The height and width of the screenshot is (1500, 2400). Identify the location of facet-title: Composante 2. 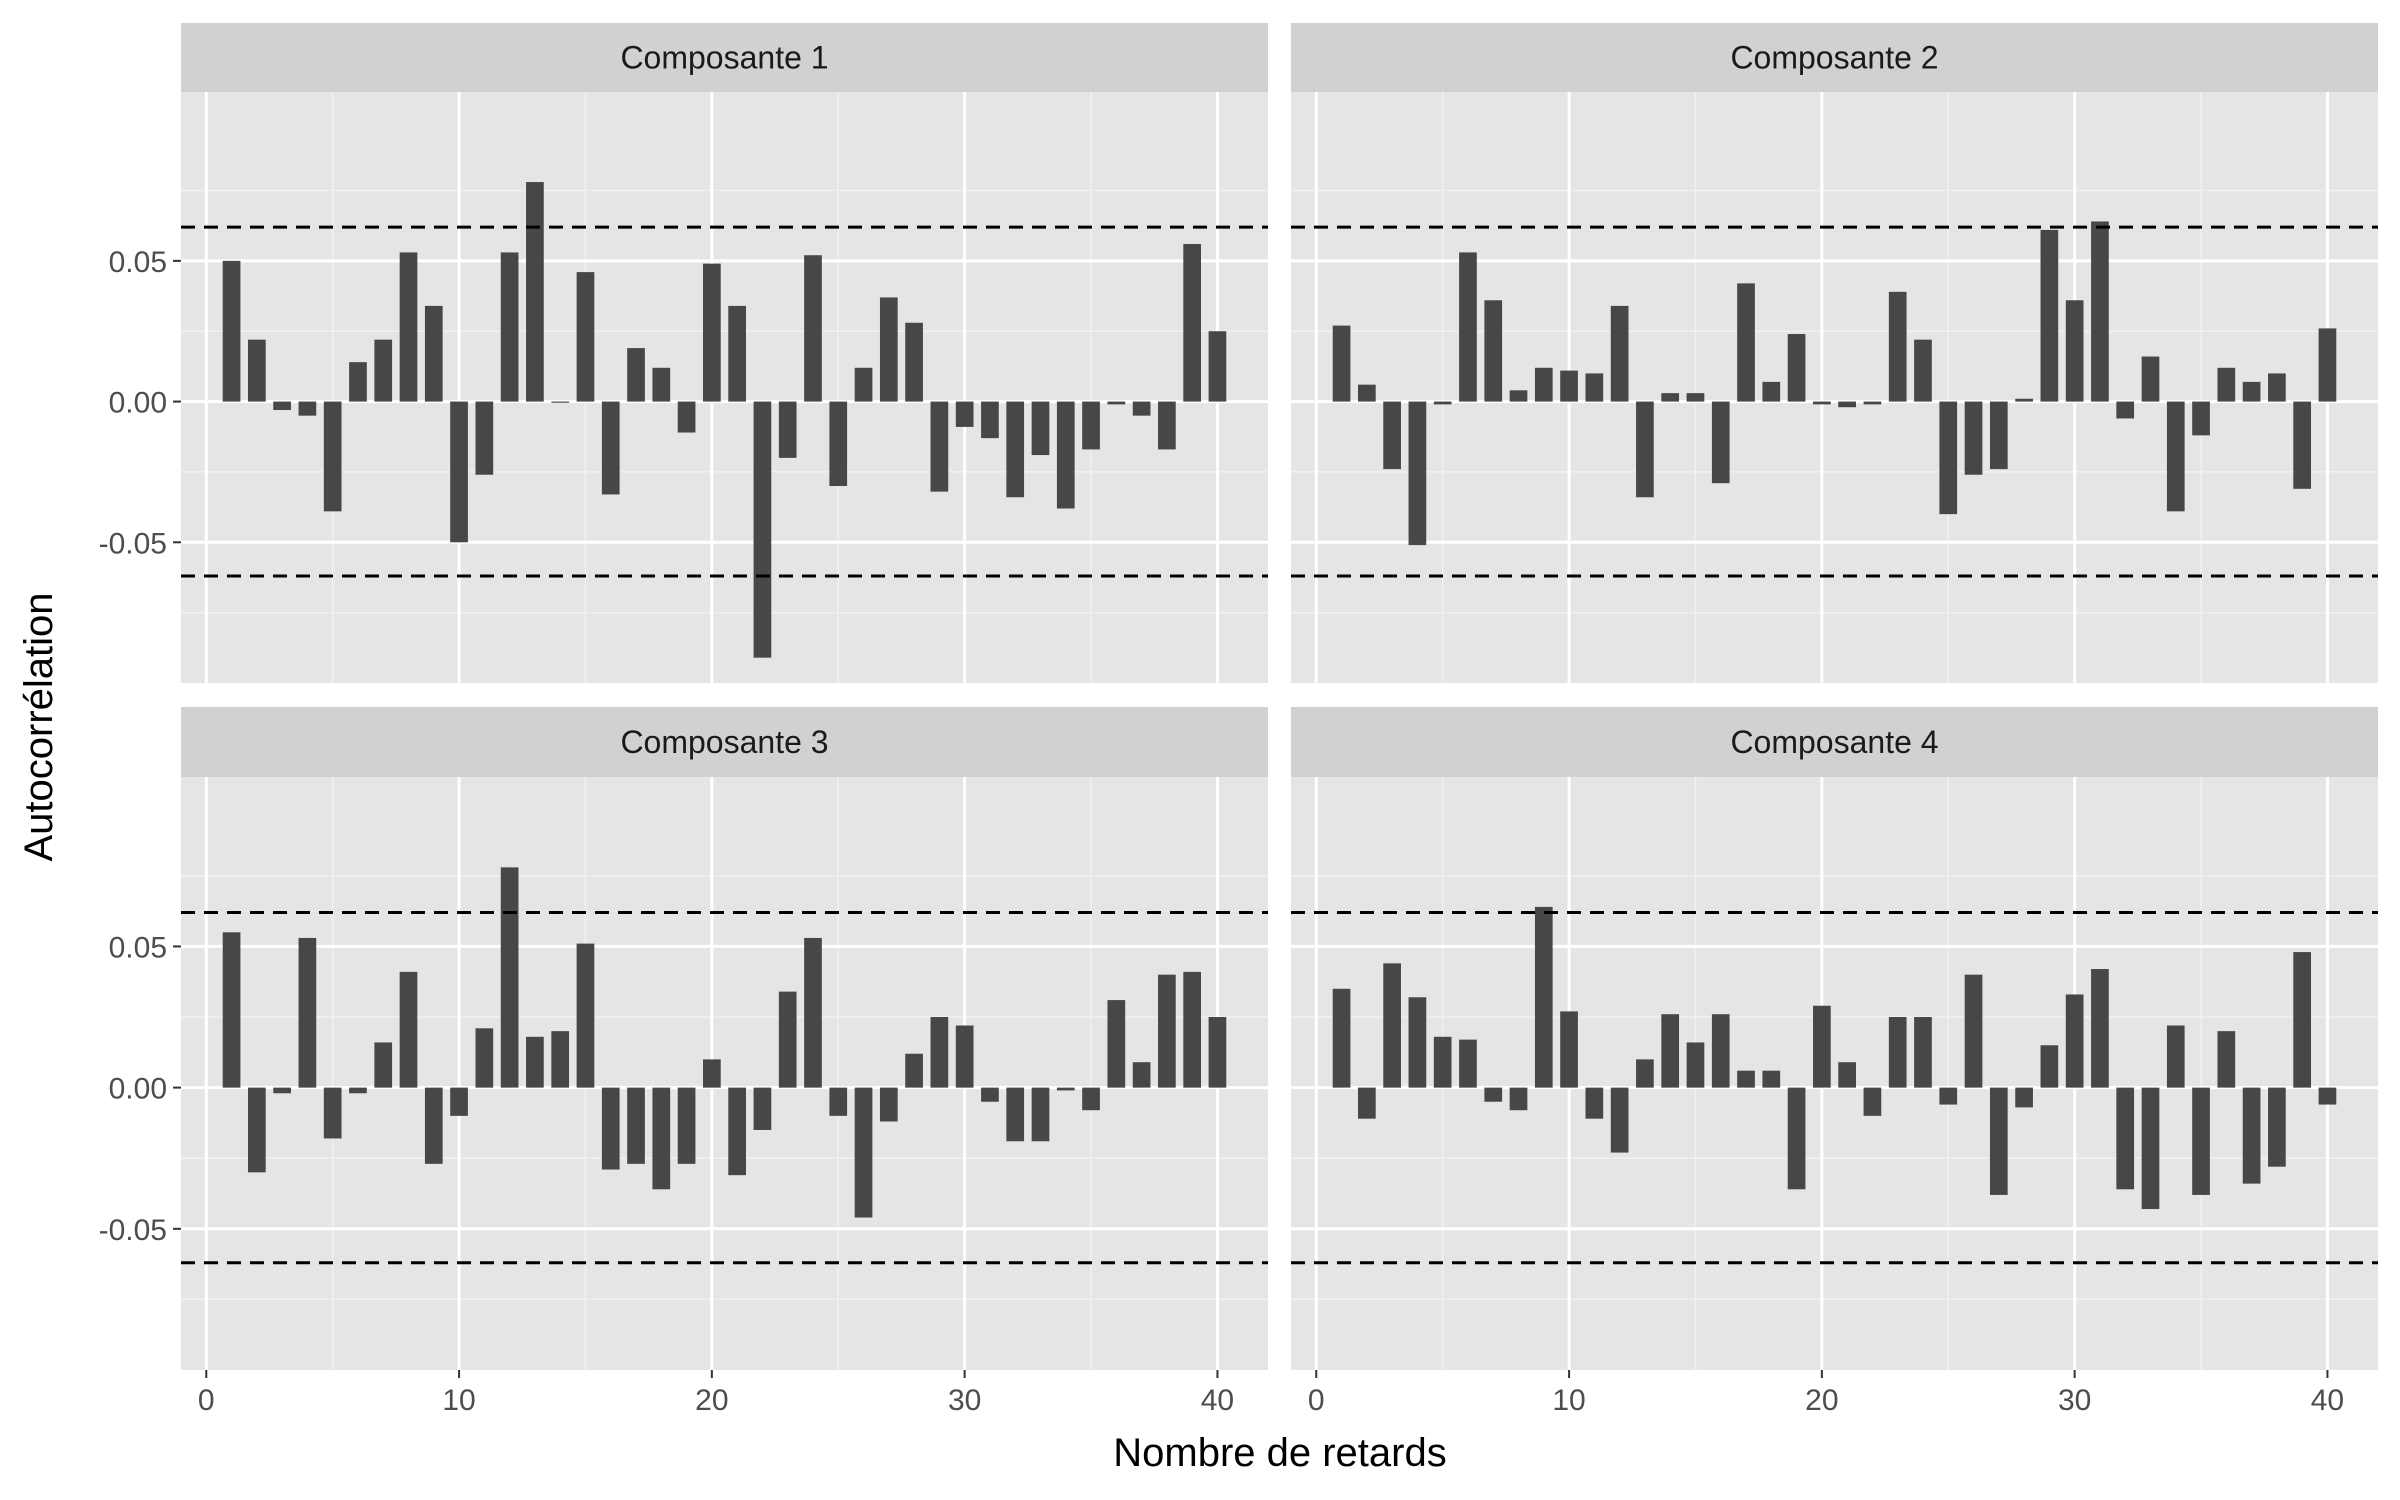
(1834, 58).